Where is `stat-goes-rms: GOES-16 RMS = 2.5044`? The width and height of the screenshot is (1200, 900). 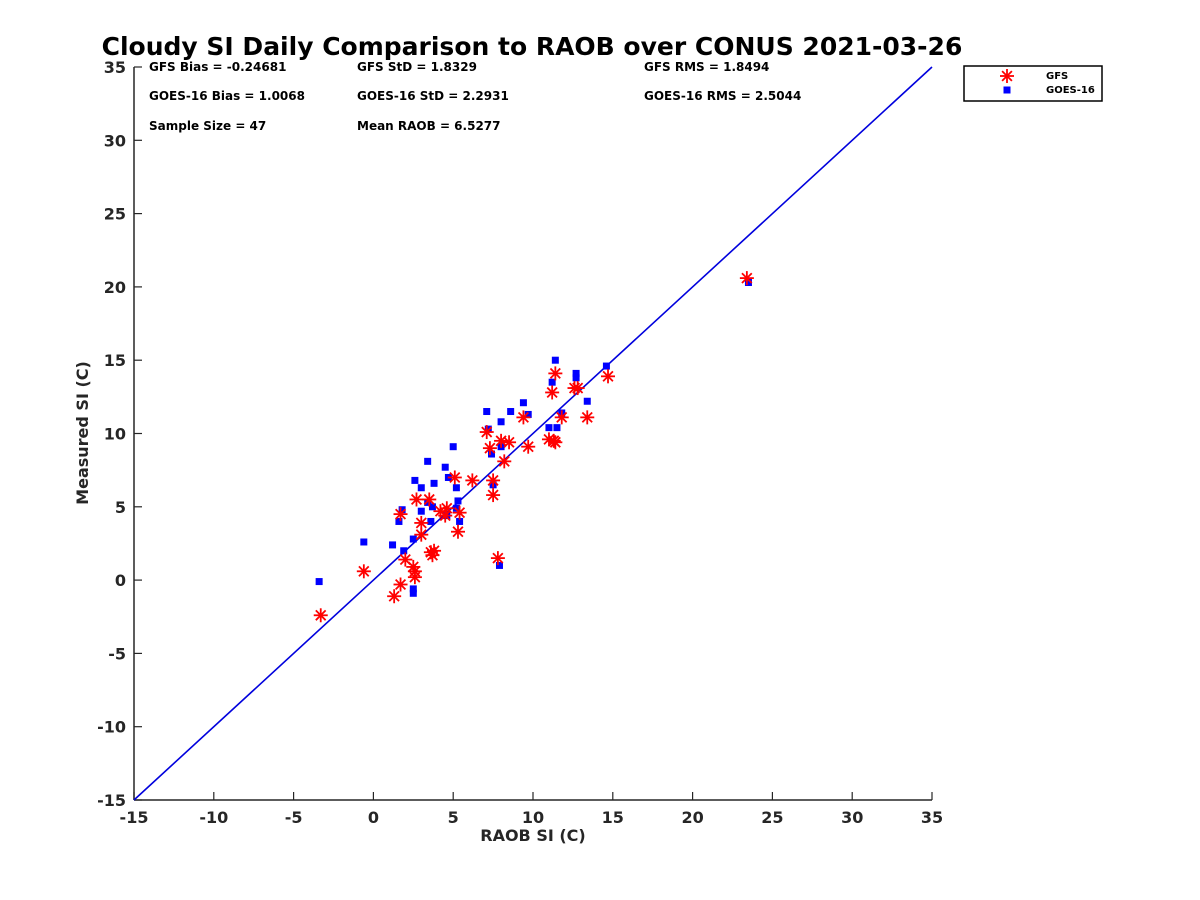
stat-goes-rms: GOES-16 RMS = 2.5044 is located at coordinates (722, 96).